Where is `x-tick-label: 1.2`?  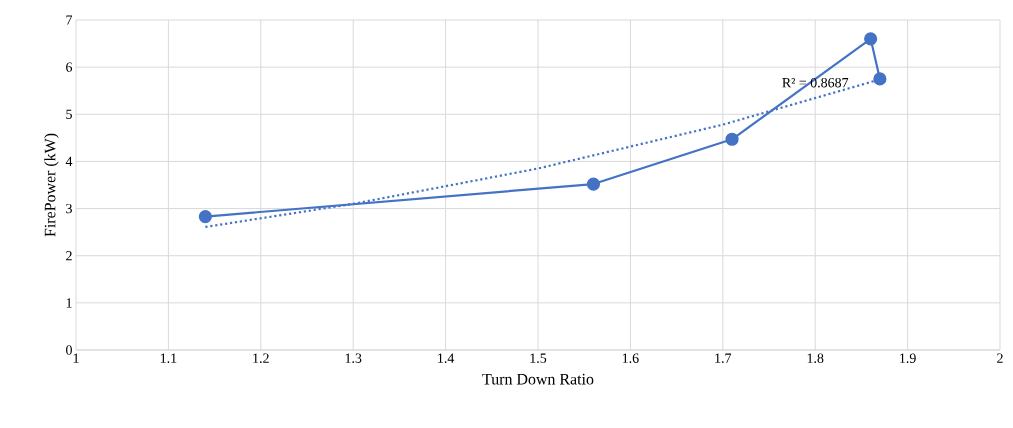
x-tick-label: 1.2 is located at coordinates (261, 358).